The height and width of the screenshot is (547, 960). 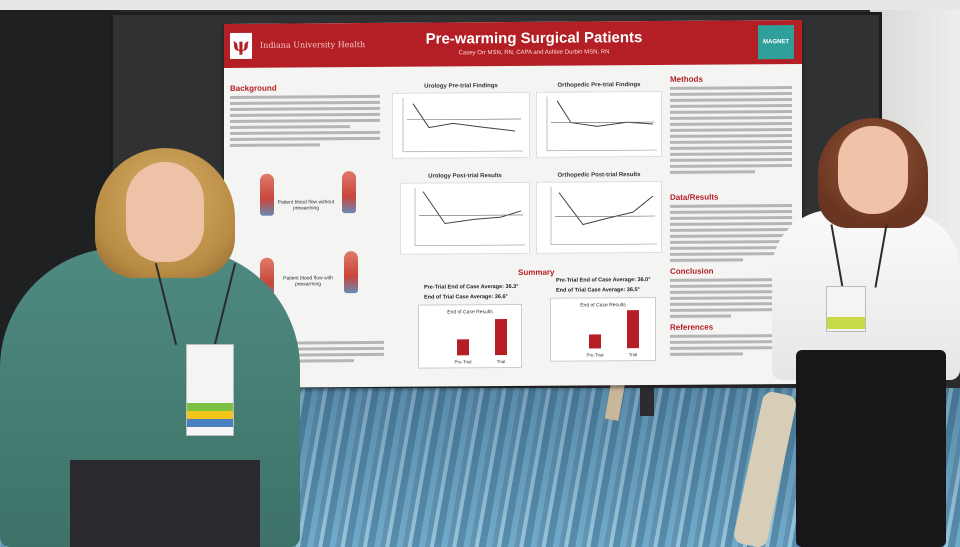 I want to click on urology-post-chart: Urology Post-trial Results, so click(x=465, y=214).